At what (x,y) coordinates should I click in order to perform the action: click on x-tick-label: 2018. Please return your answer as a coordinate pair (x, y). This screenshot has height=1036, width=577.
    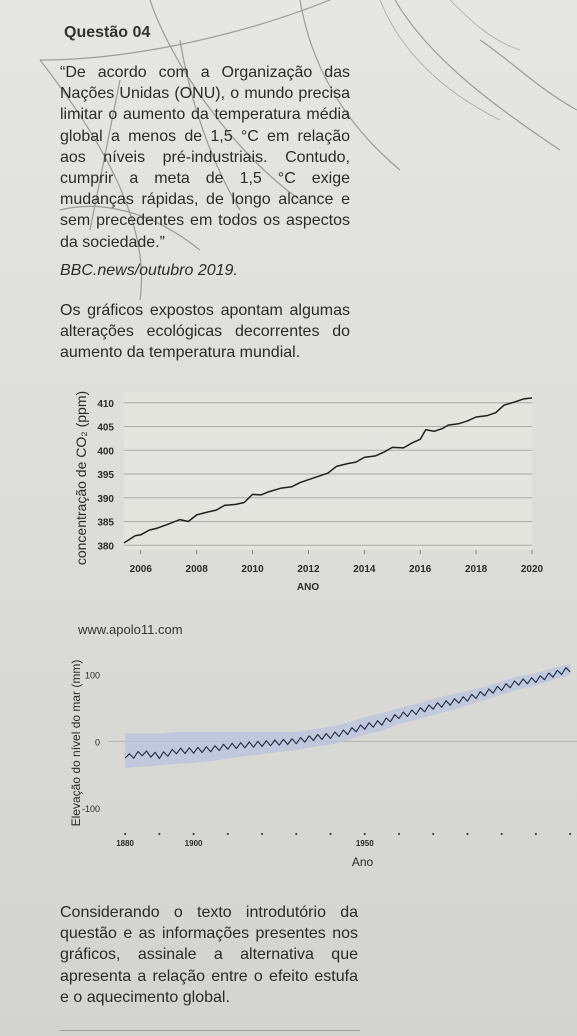
    Looking at the image, I should click on (476, 569).